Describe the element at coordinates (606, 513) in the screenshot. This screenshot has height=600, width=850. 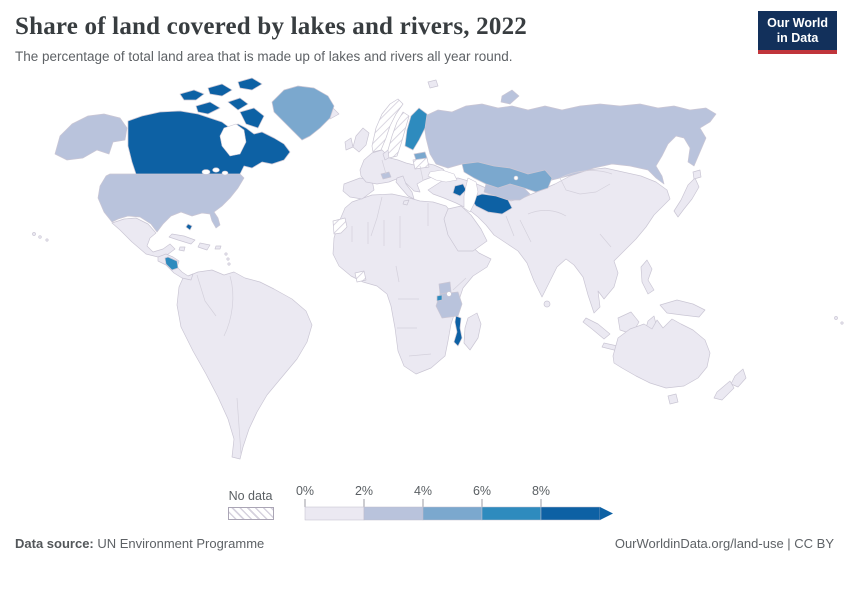
I see `legend-arrow-tip` at that location.